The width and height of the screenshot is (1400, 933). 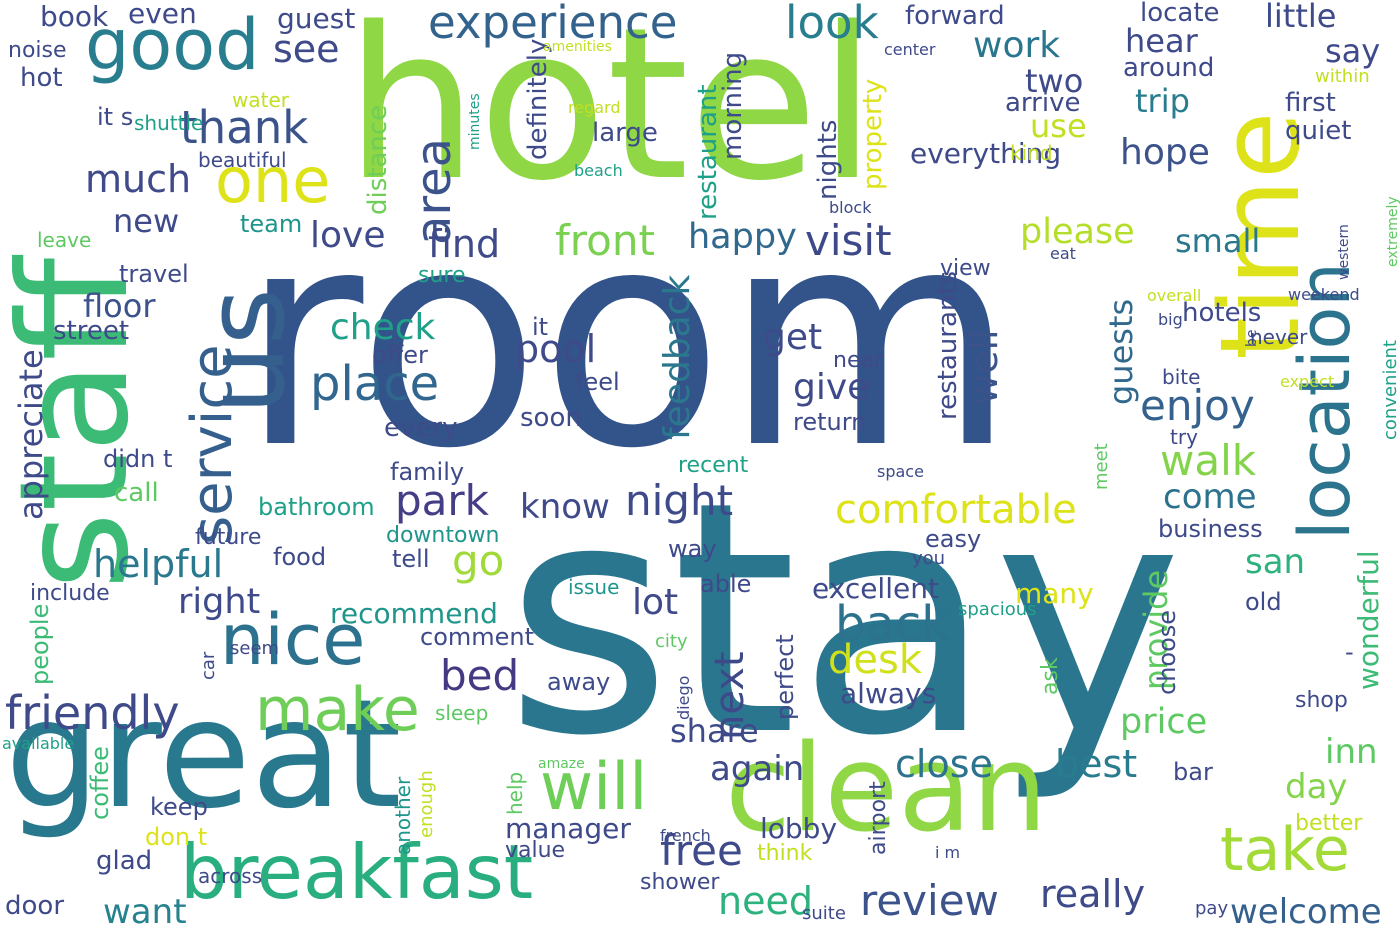 What do you see at coordinates (208, 665) in the screenshot?
I see `word-car: car` at bounding box center [208, 665].